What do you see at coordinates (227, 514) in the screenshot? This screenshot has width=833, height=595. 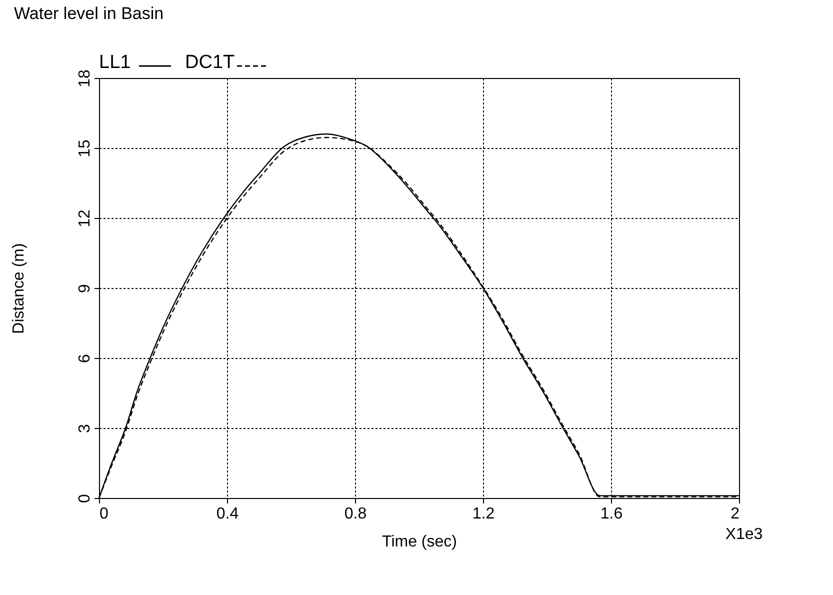 I see `x-tick-label: 0.4` at bounding box center [227, 514].